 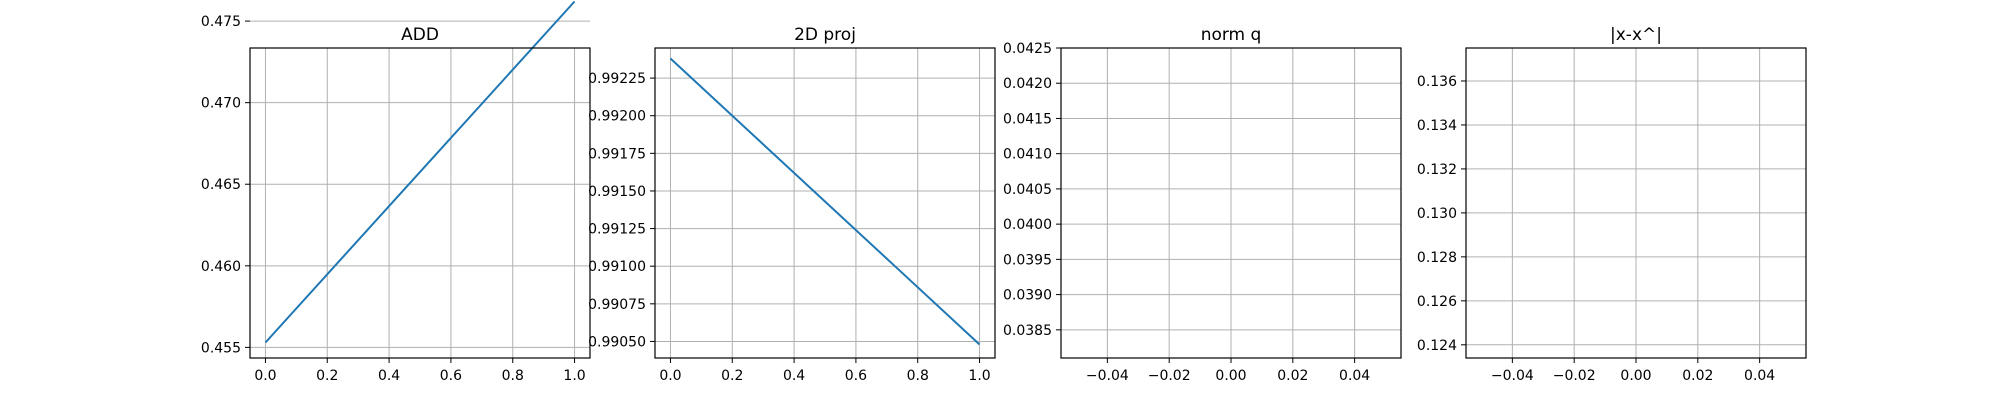 I want to click on y-tick-label: 0.455, so click(x=221, y=348).